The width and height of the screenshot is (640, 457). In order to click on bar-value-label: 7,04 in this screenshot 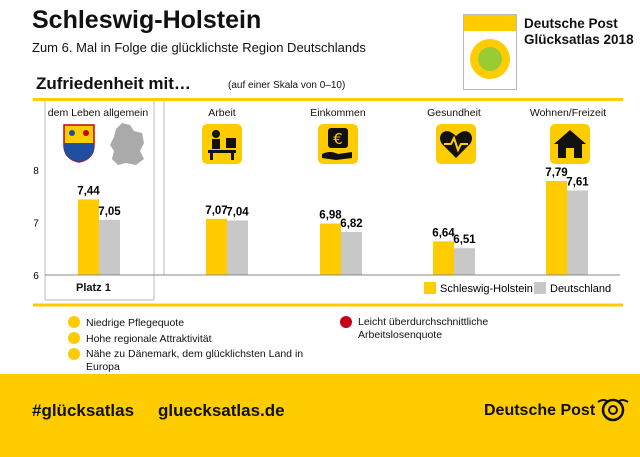, I will do `click(237, 212)`.